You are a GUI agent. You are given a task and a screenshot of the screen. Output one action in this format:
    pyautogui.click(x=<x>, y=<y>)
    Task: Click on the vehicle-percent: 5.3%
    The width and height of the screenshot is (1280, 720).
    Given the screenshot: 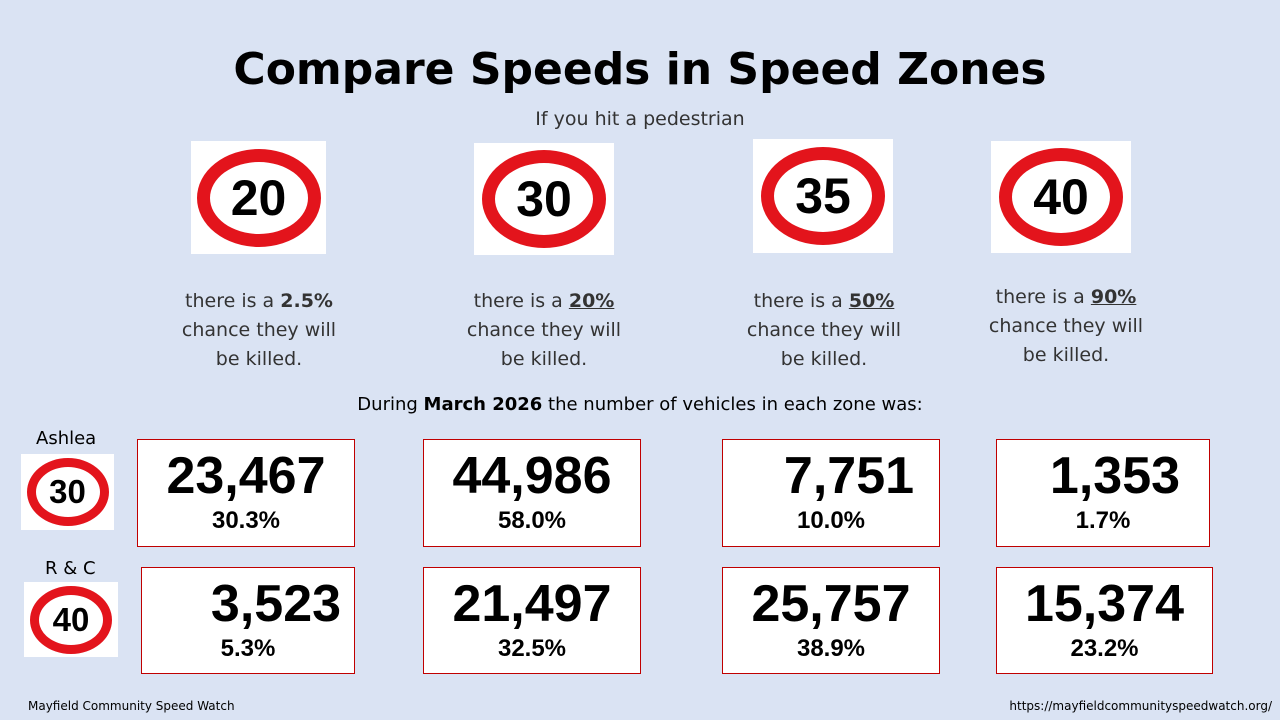 What is the action you would take?
    pyautogui.click(x=248, y=648)
    